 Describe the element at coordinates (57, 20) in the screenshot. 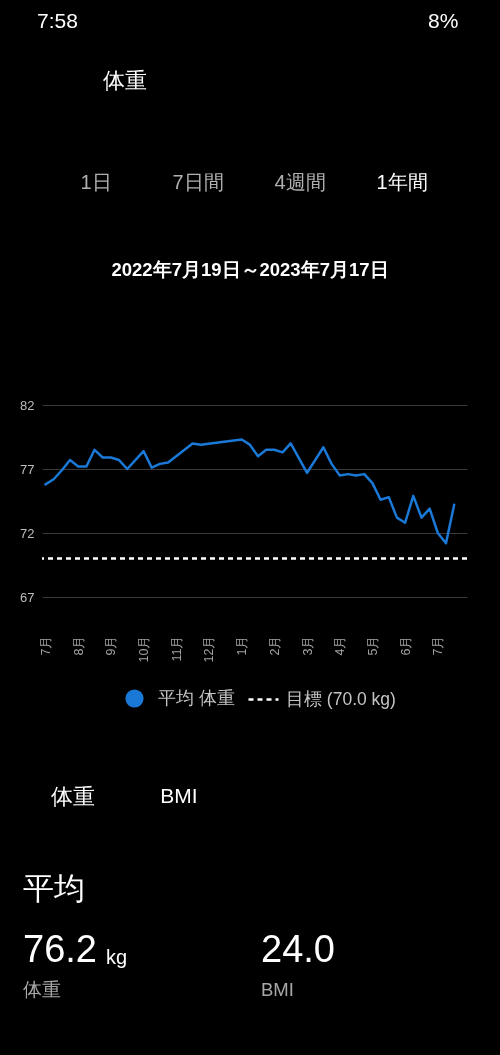

I see `text: 7:58` at that location.